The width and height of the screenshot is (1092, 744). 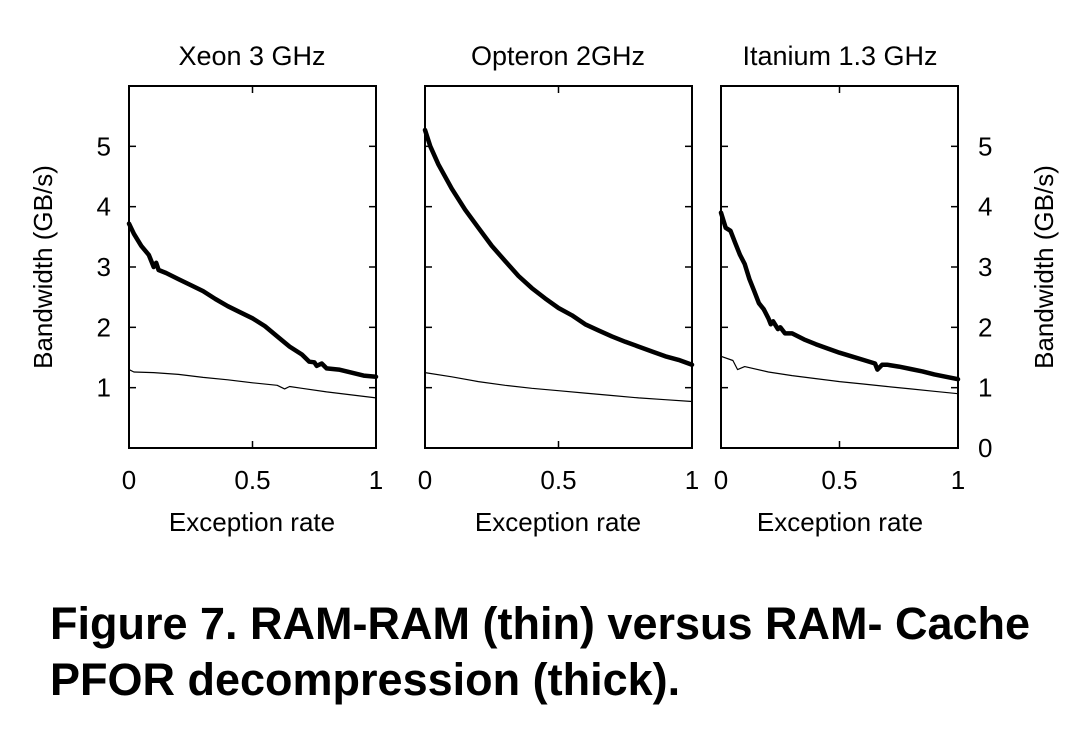 What do you see at coordinates (985, 267) in the screenshot?
I see `y-tick-label-itanium: 3` at bounding box center [985, 267].